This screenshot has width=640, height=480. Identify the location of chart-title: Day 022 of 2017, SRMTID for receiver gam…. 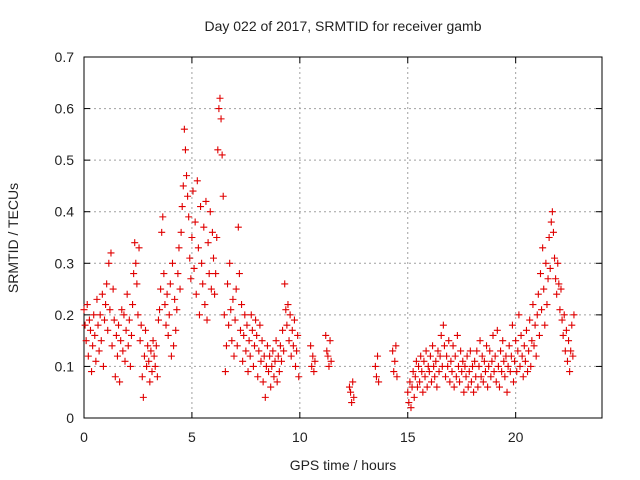
(342, 26).